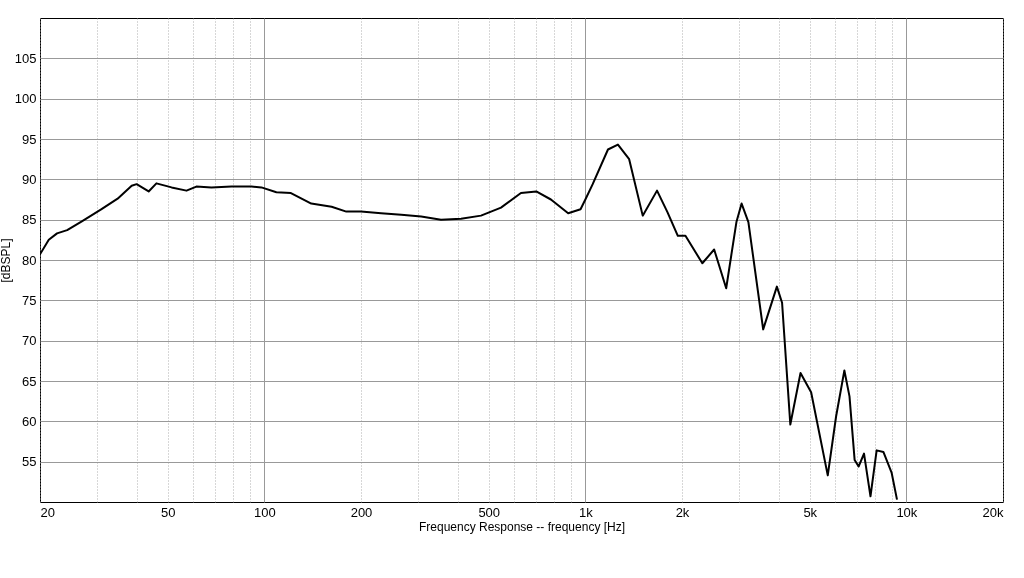  What do you see at coordinates (489, 512) in the screenshot?
I see `x-tick-label: 500` at bounding box center [489, 512].